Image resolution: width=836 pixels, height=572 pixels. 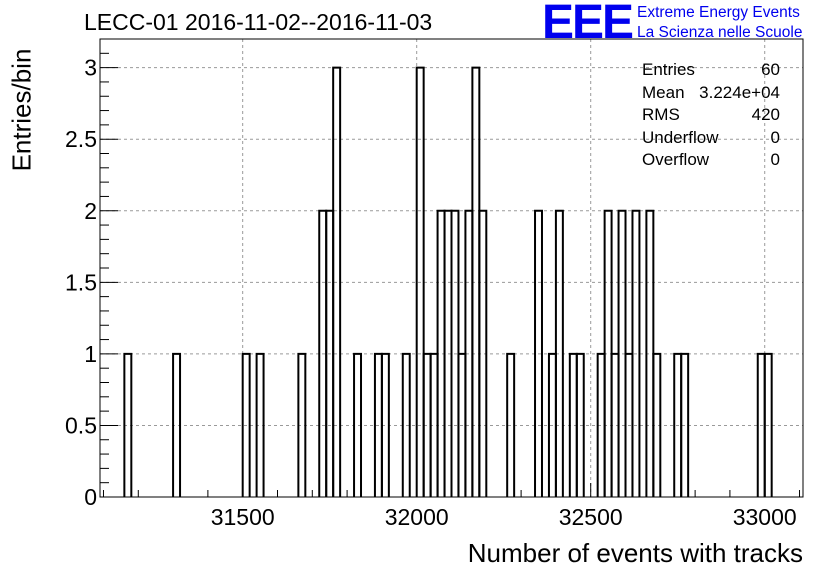 I want to click on x-axis-label: Number of events with tracks, so click(x=635, y=553).